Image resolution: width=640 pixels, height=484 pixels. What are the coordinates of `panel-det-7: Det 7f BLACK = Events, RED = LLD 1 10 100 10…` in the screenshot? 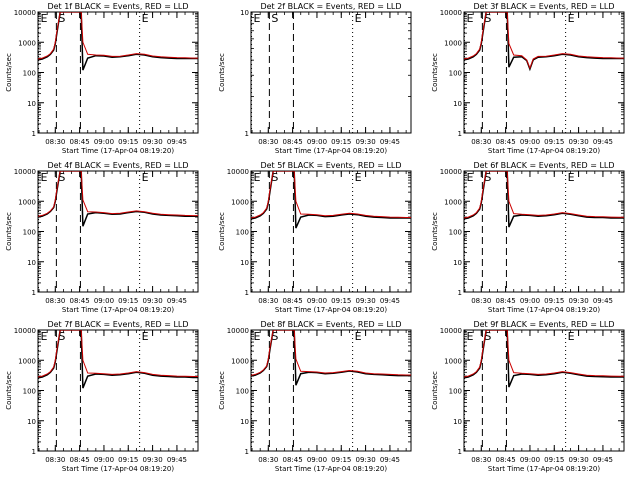 It's located at (102, 396).